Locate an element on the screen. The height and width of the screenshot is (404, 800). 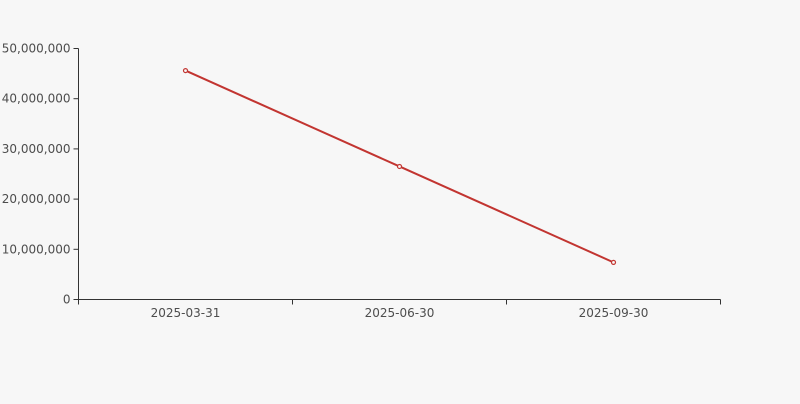
y-axis-tick-label: 30,000,000 is located at coordinates (36, 149).